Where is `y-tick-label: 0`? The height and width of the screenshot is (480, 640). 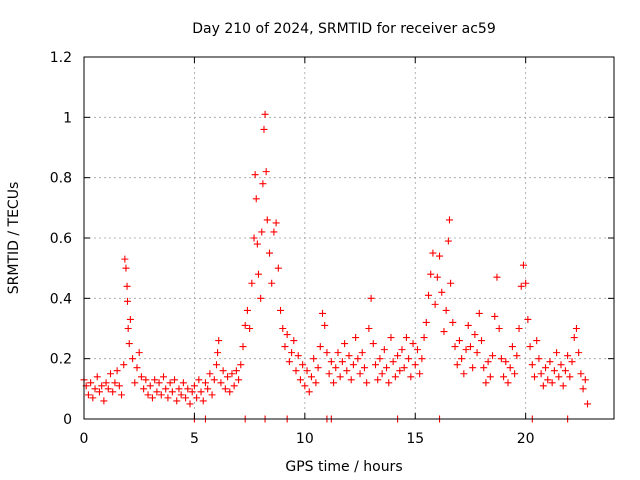
y-tick-label: 0 is located at coordinates (67, 420).